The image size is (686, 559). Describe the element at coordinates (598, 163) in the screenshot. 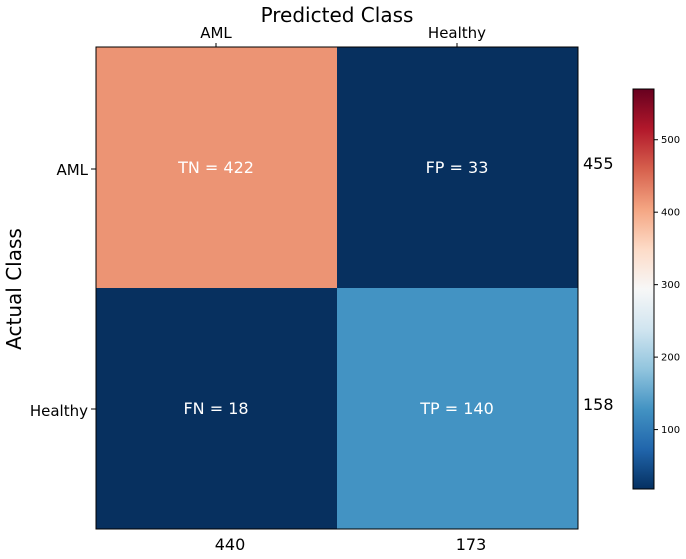

I see `row-total-aml: 455` at that location.